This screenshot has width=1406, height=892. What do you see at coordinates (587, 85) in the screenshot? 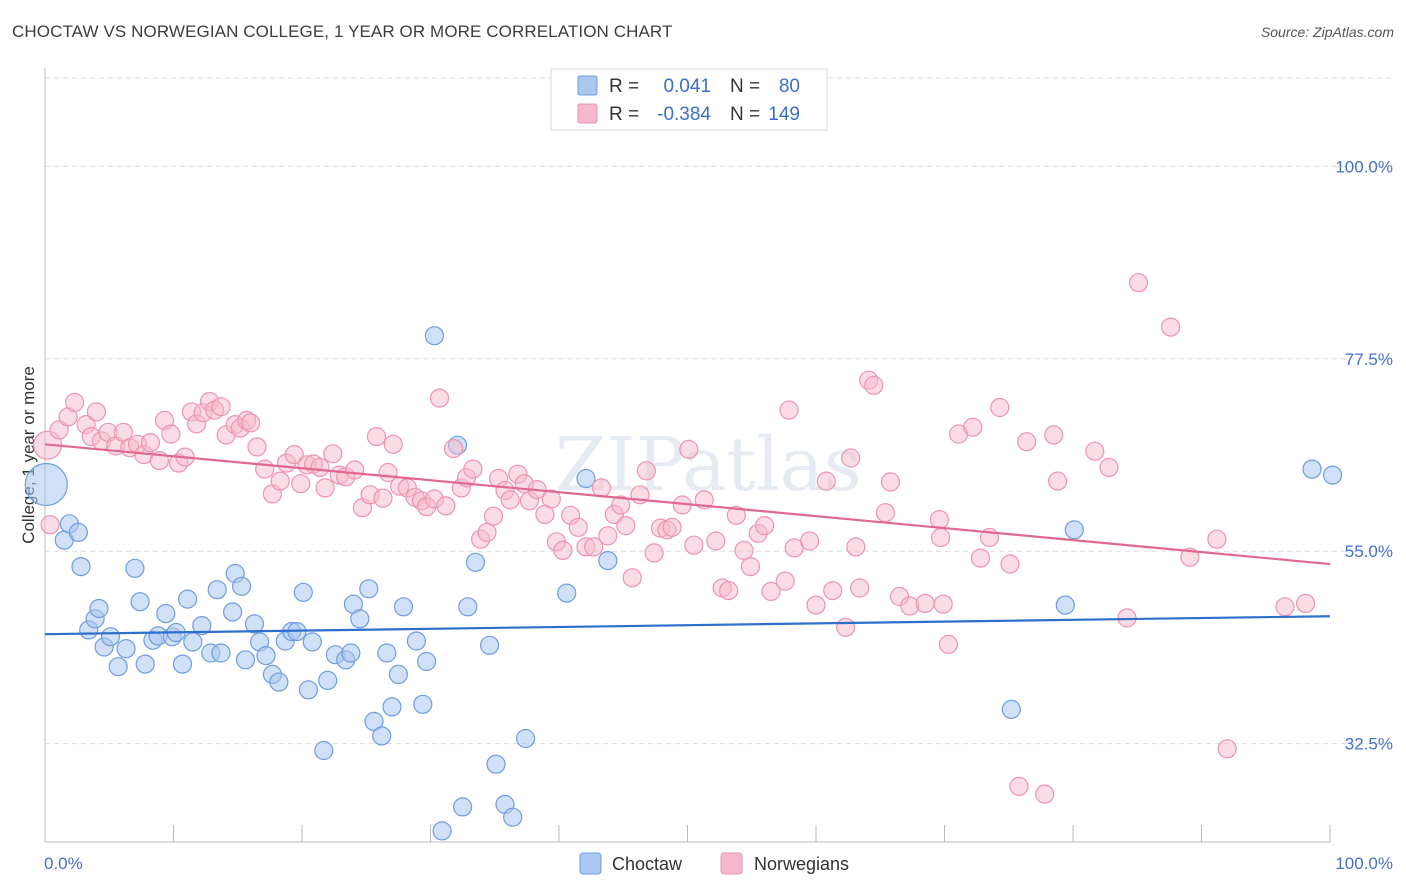
I see `legend-swatch-choctaw` at bounding box center [587, 85].